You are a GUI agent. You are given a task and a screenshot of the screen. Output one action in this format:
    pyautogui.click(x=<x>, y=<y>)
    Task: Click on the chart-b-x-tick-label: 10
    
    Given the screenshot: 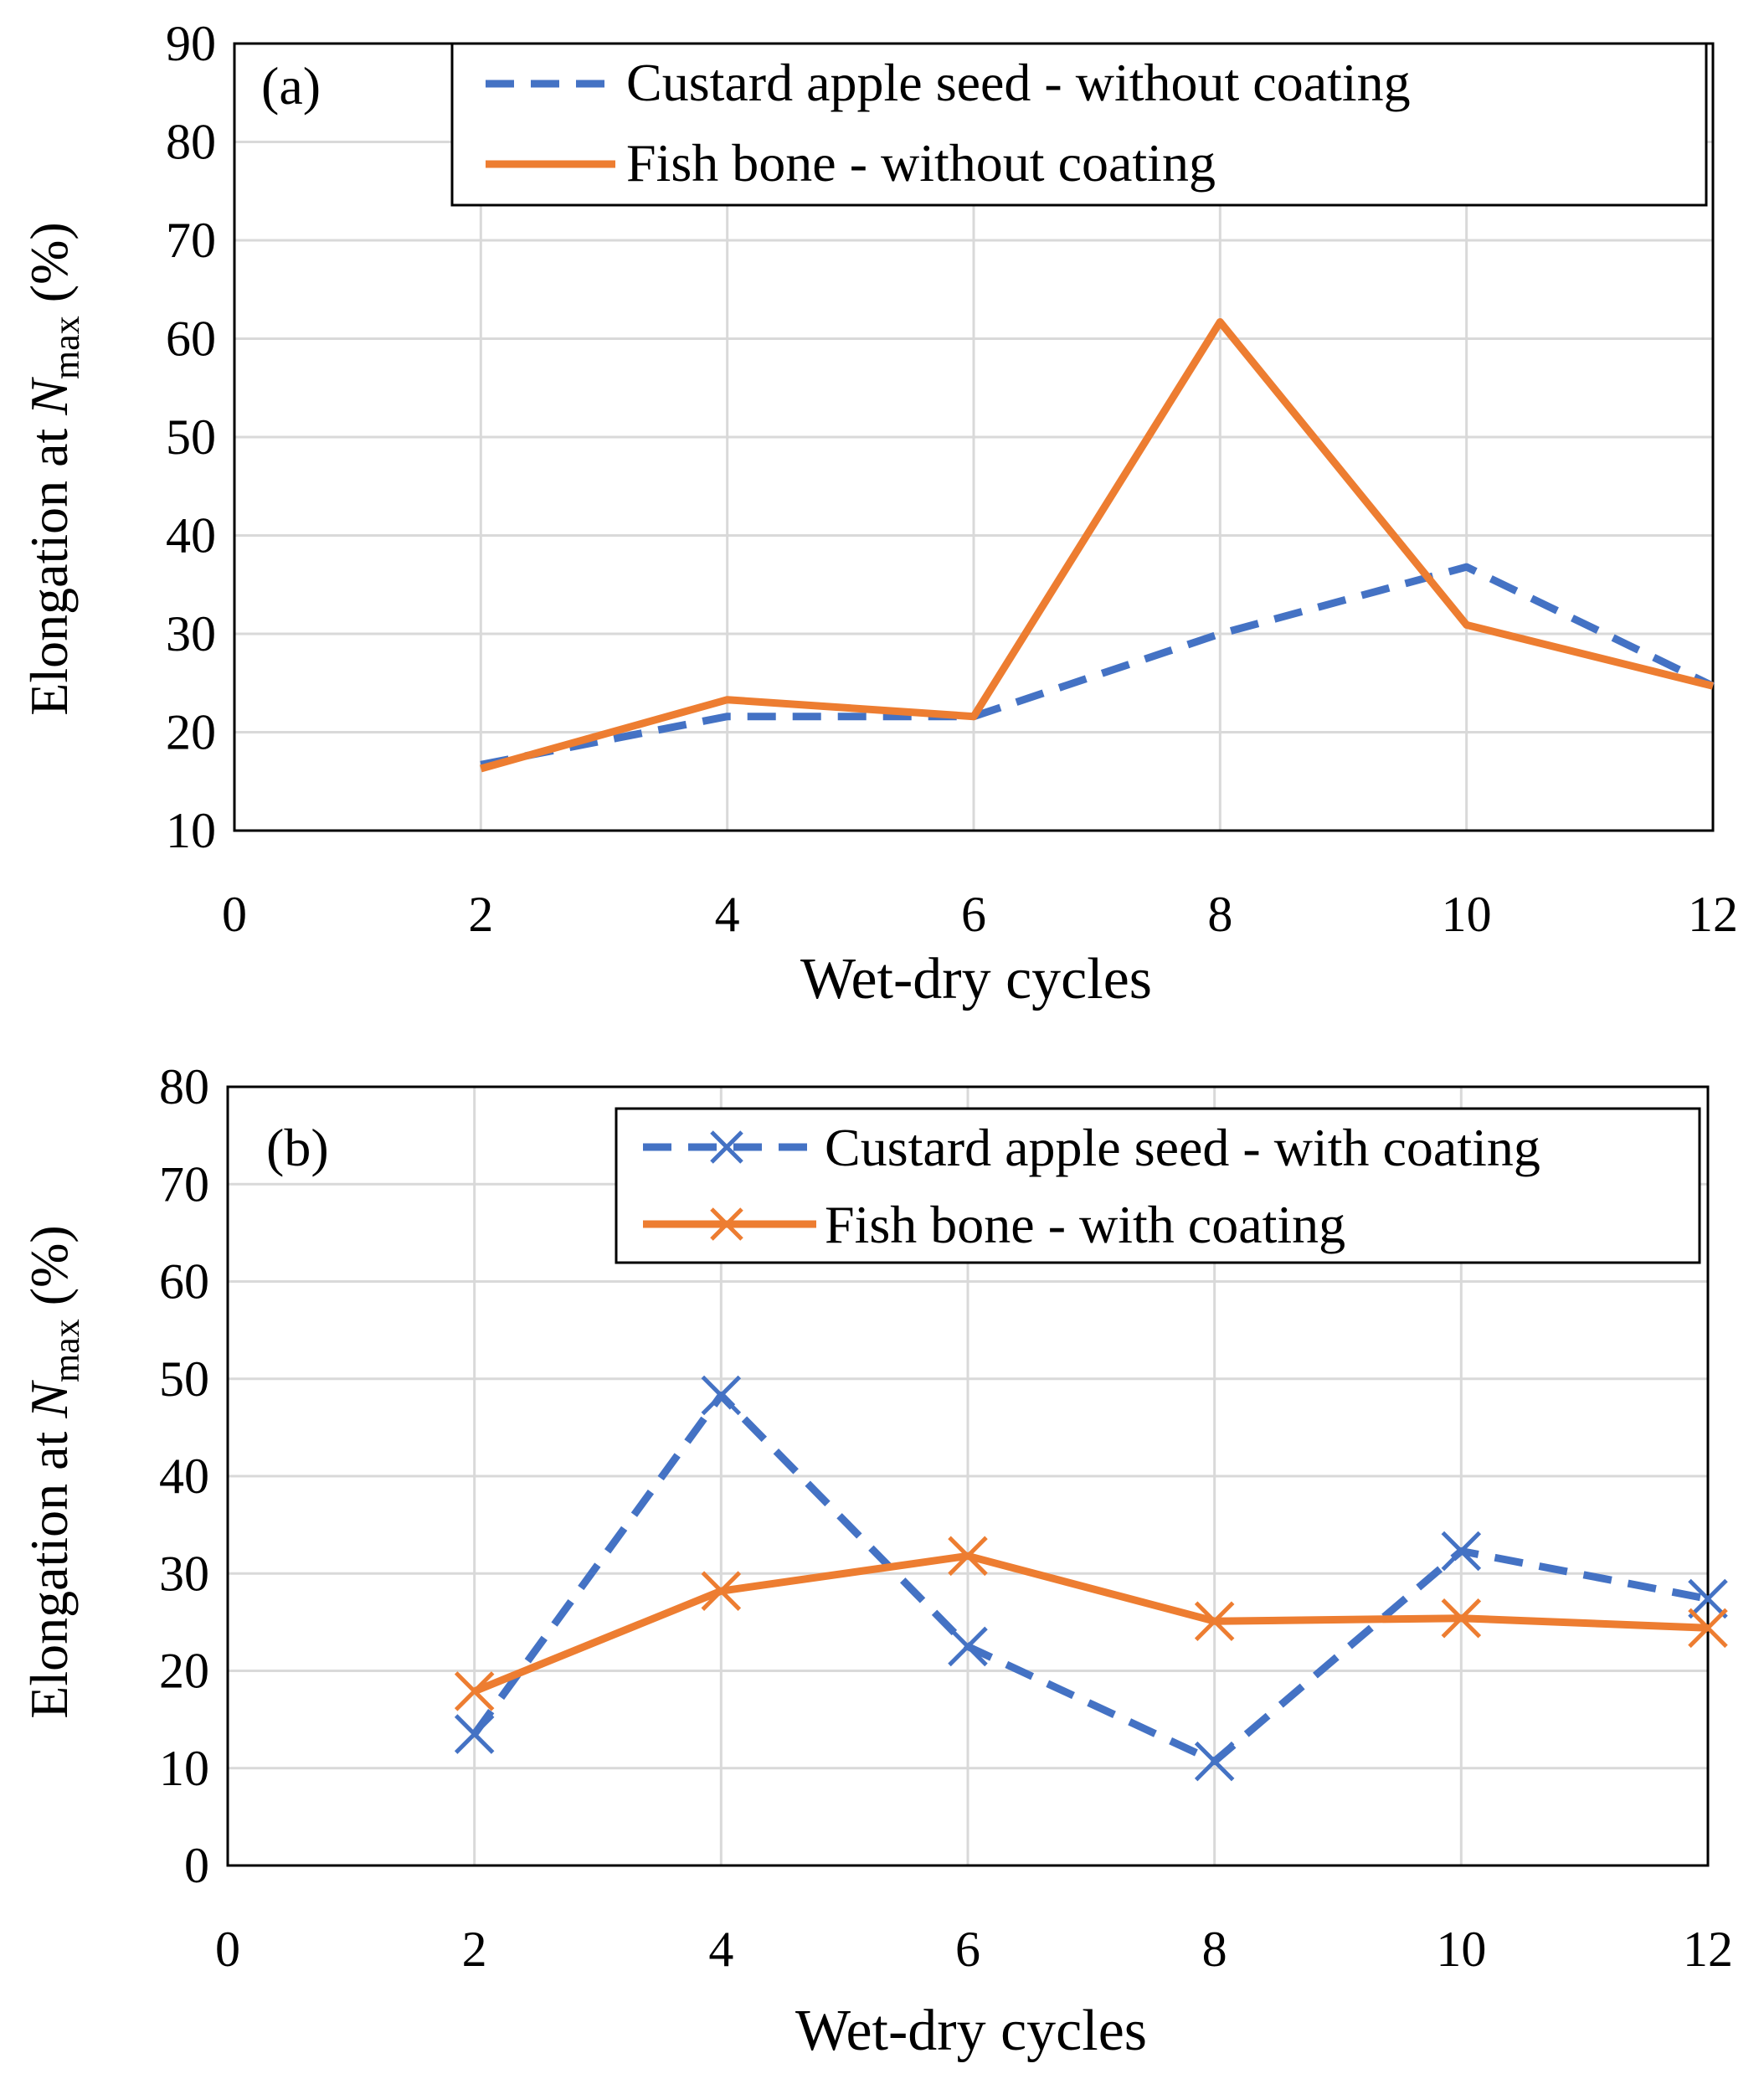 What is the action you would take?
    pyautogui.click(x=1461, y=1949)
    